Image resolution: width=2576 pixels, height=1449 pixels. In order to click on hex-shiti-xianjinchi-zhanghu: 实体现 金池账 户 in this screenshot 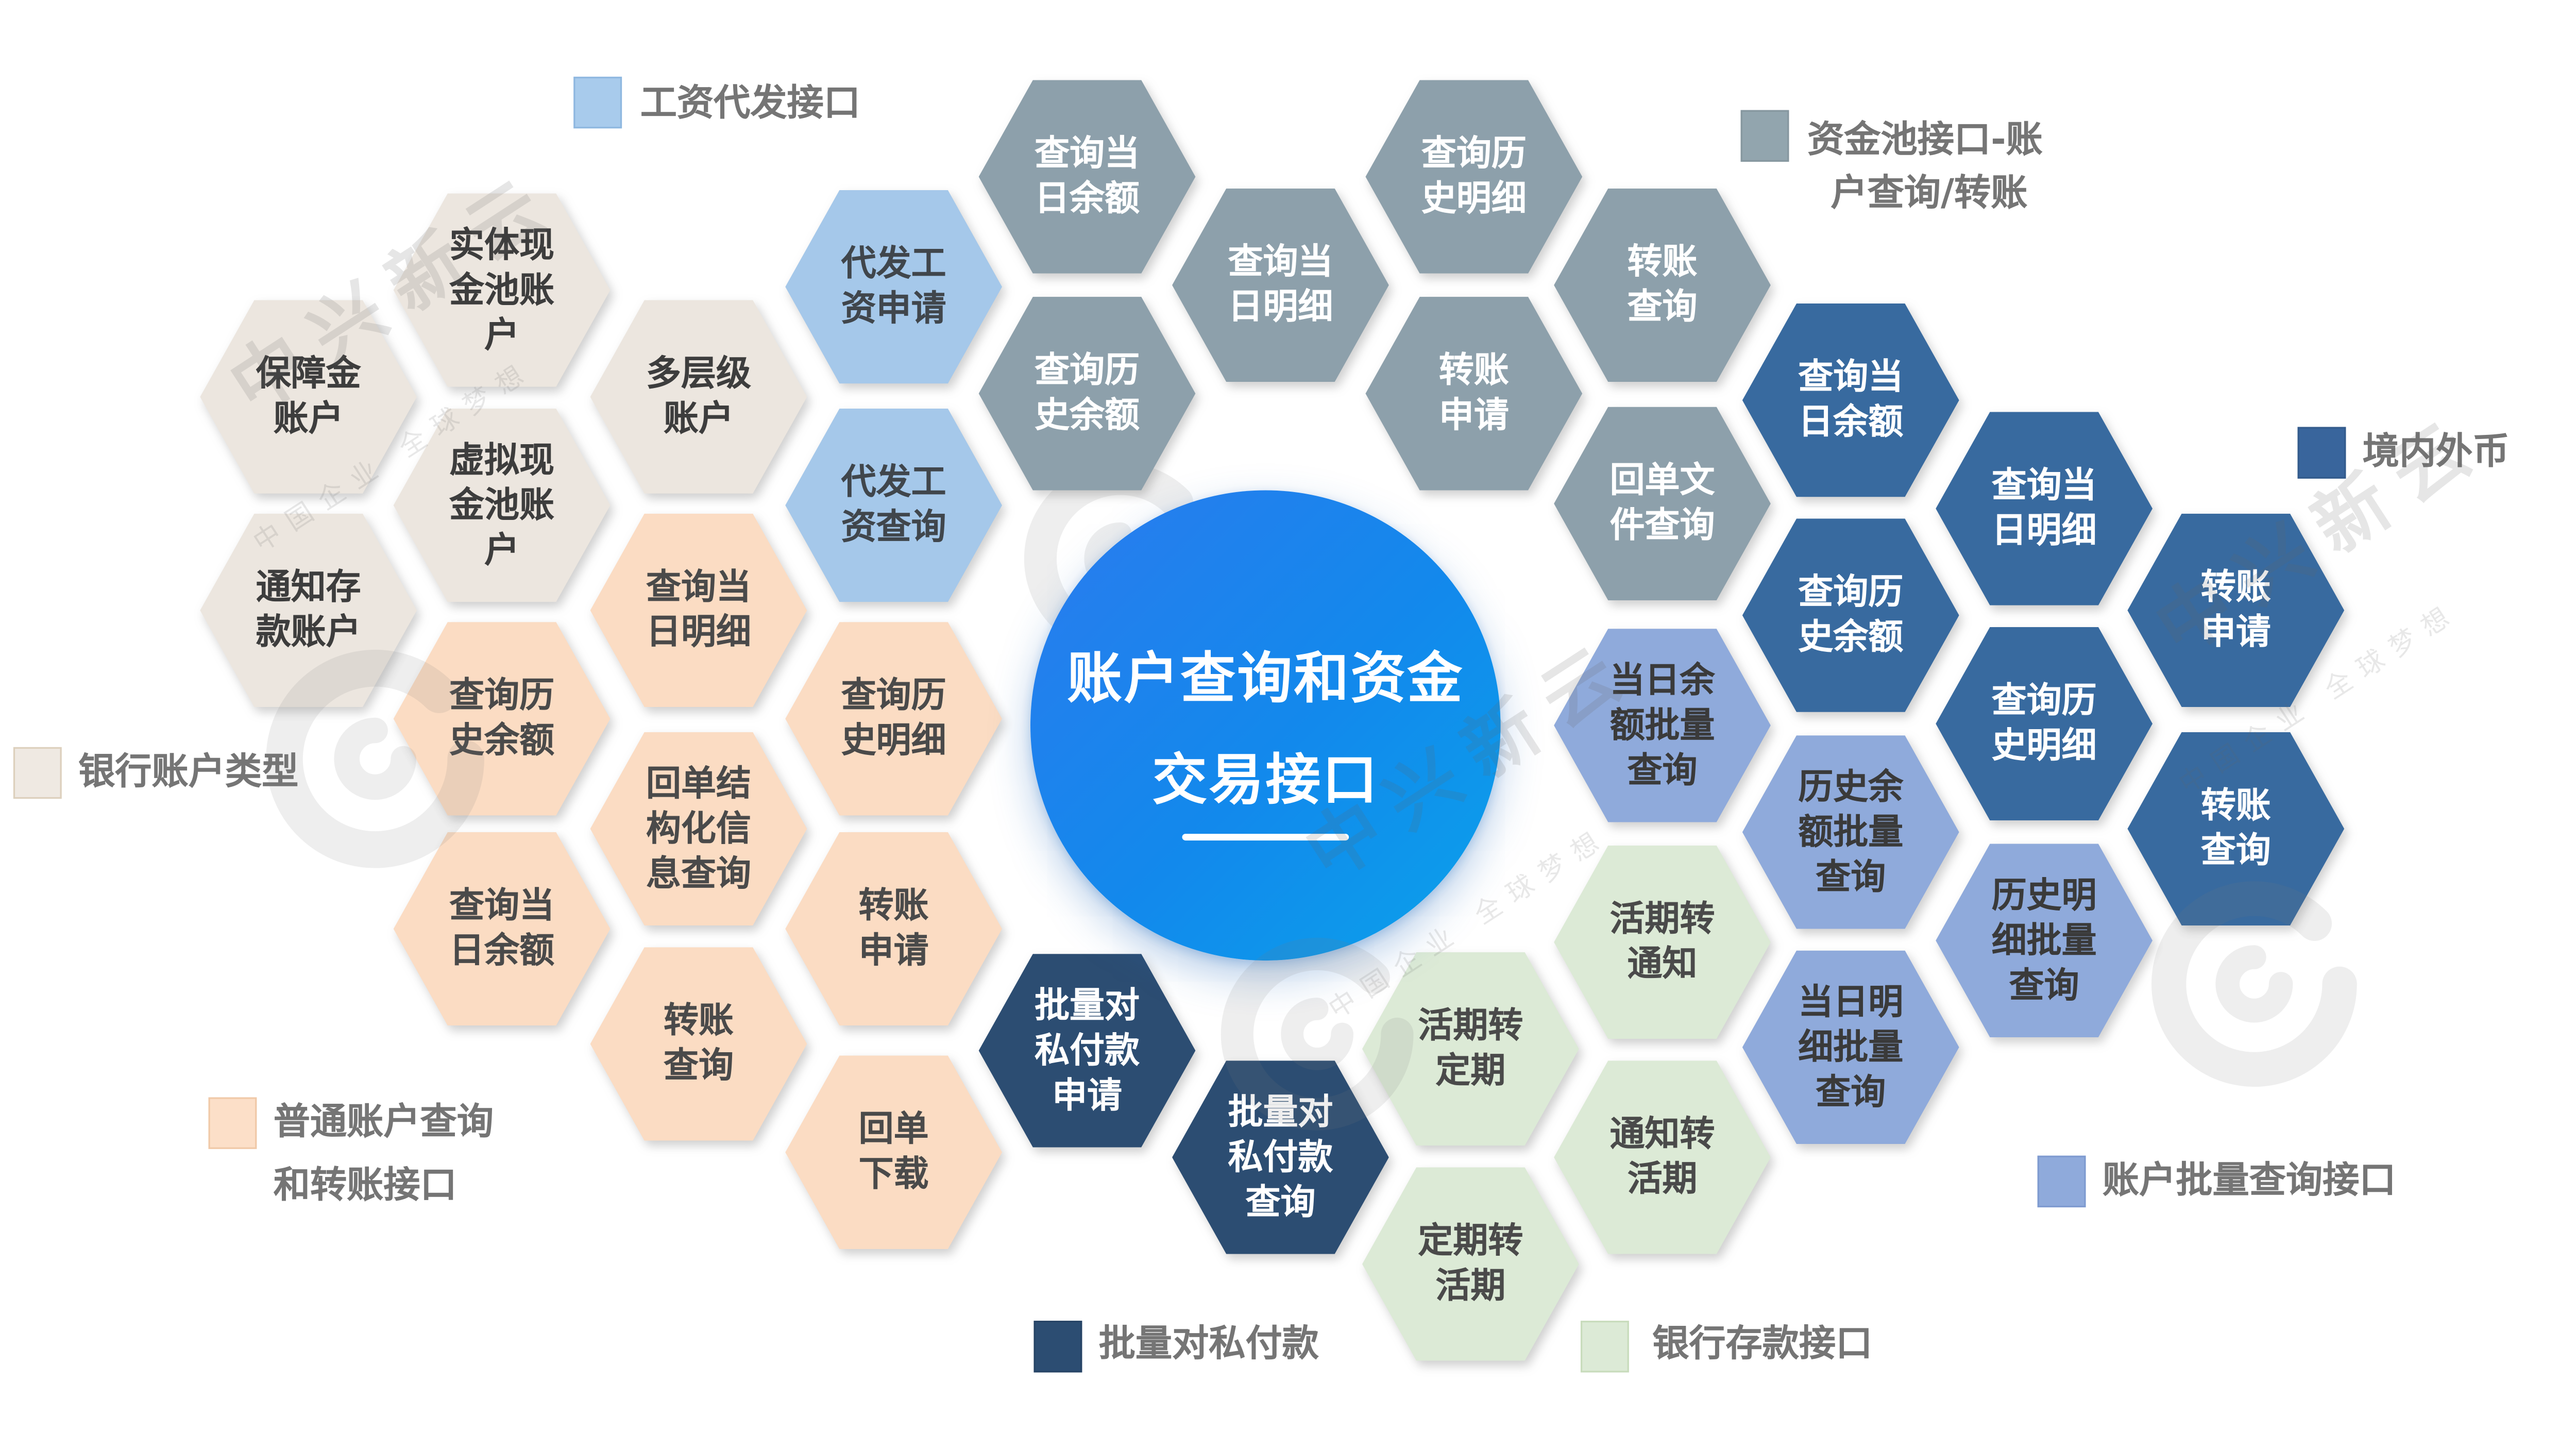, I will do `click(502, 290)`.